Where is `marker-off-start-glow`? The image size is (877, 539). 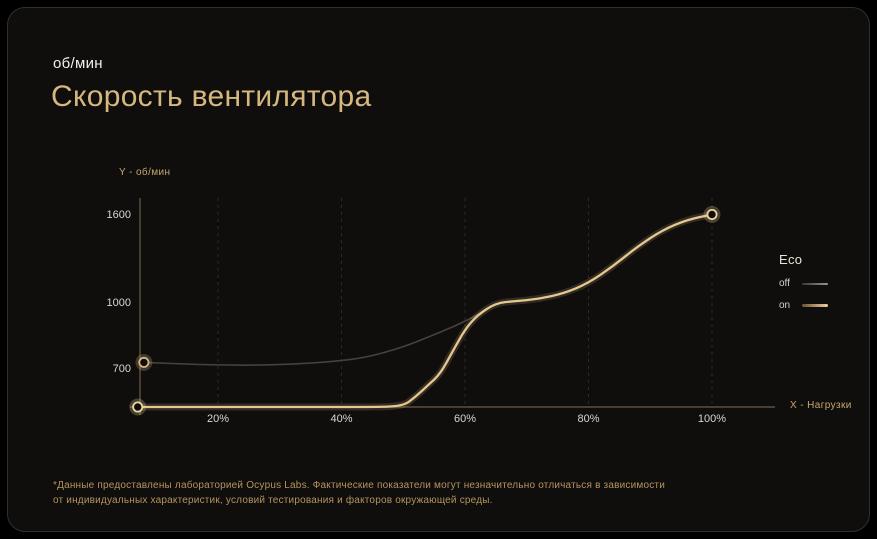 marker-off-start-glow is located at coordinates (144, 362).